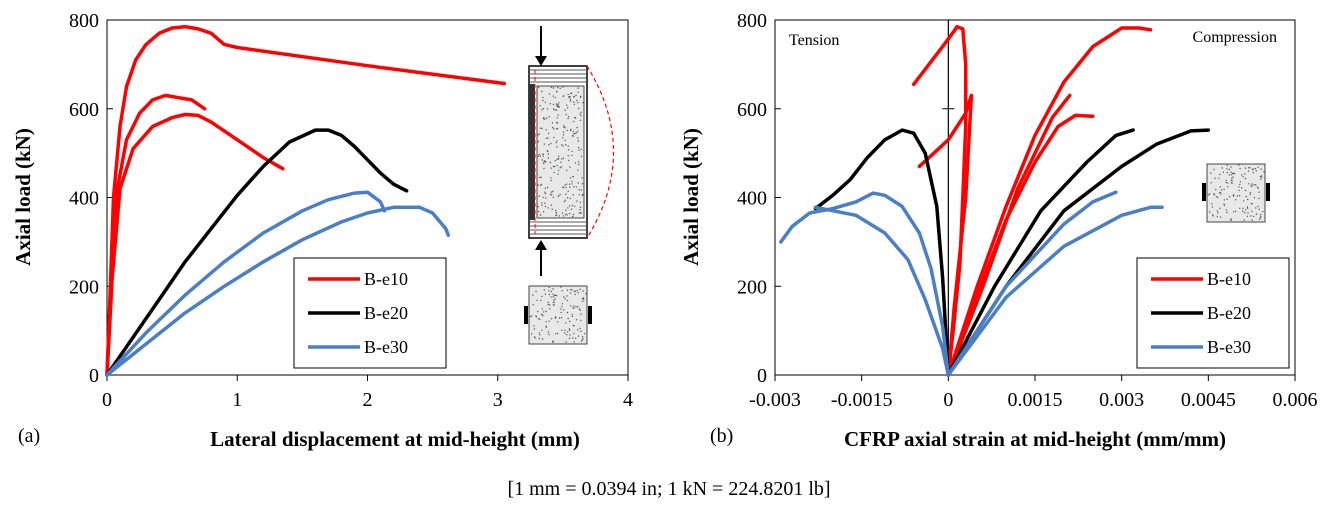 This screenshot has width=1338, height=505. What do you see at coordinates (1235, 37) in the screenshot?
I see `annotation-compression: Compression` at bounding box center [1235, 37].